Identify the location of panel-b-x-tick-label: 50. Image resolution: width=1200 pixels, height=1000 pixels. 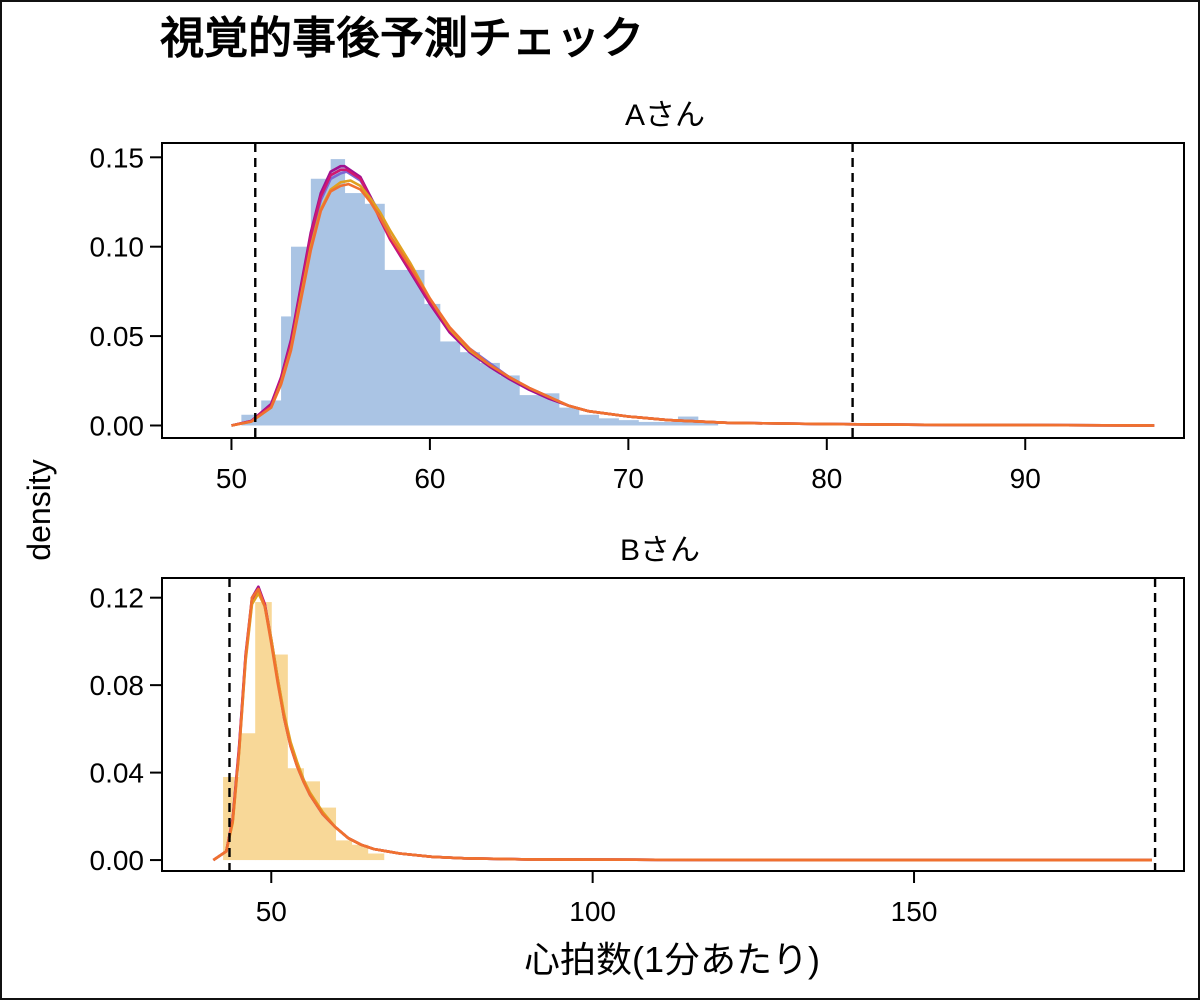
(271, 911).